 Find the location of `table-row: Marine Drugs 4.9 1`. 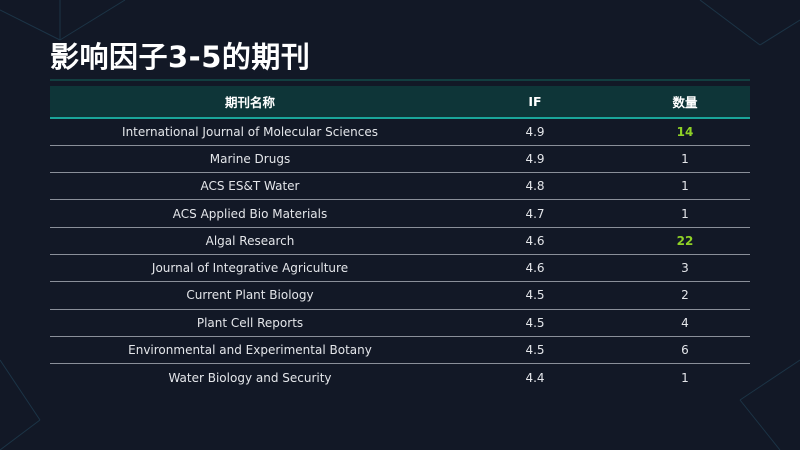

table-row: Marine Drugs 4.9 1 is located at coordinates (400, 159).